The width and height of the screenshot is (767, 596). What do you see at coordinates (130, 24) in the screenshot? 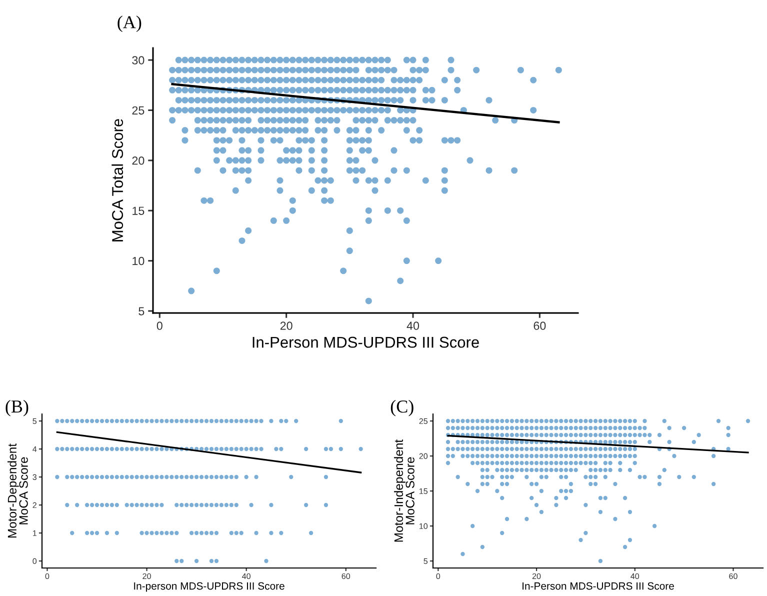
I see `chart-title: (A)` at bounding box center [130, 24].